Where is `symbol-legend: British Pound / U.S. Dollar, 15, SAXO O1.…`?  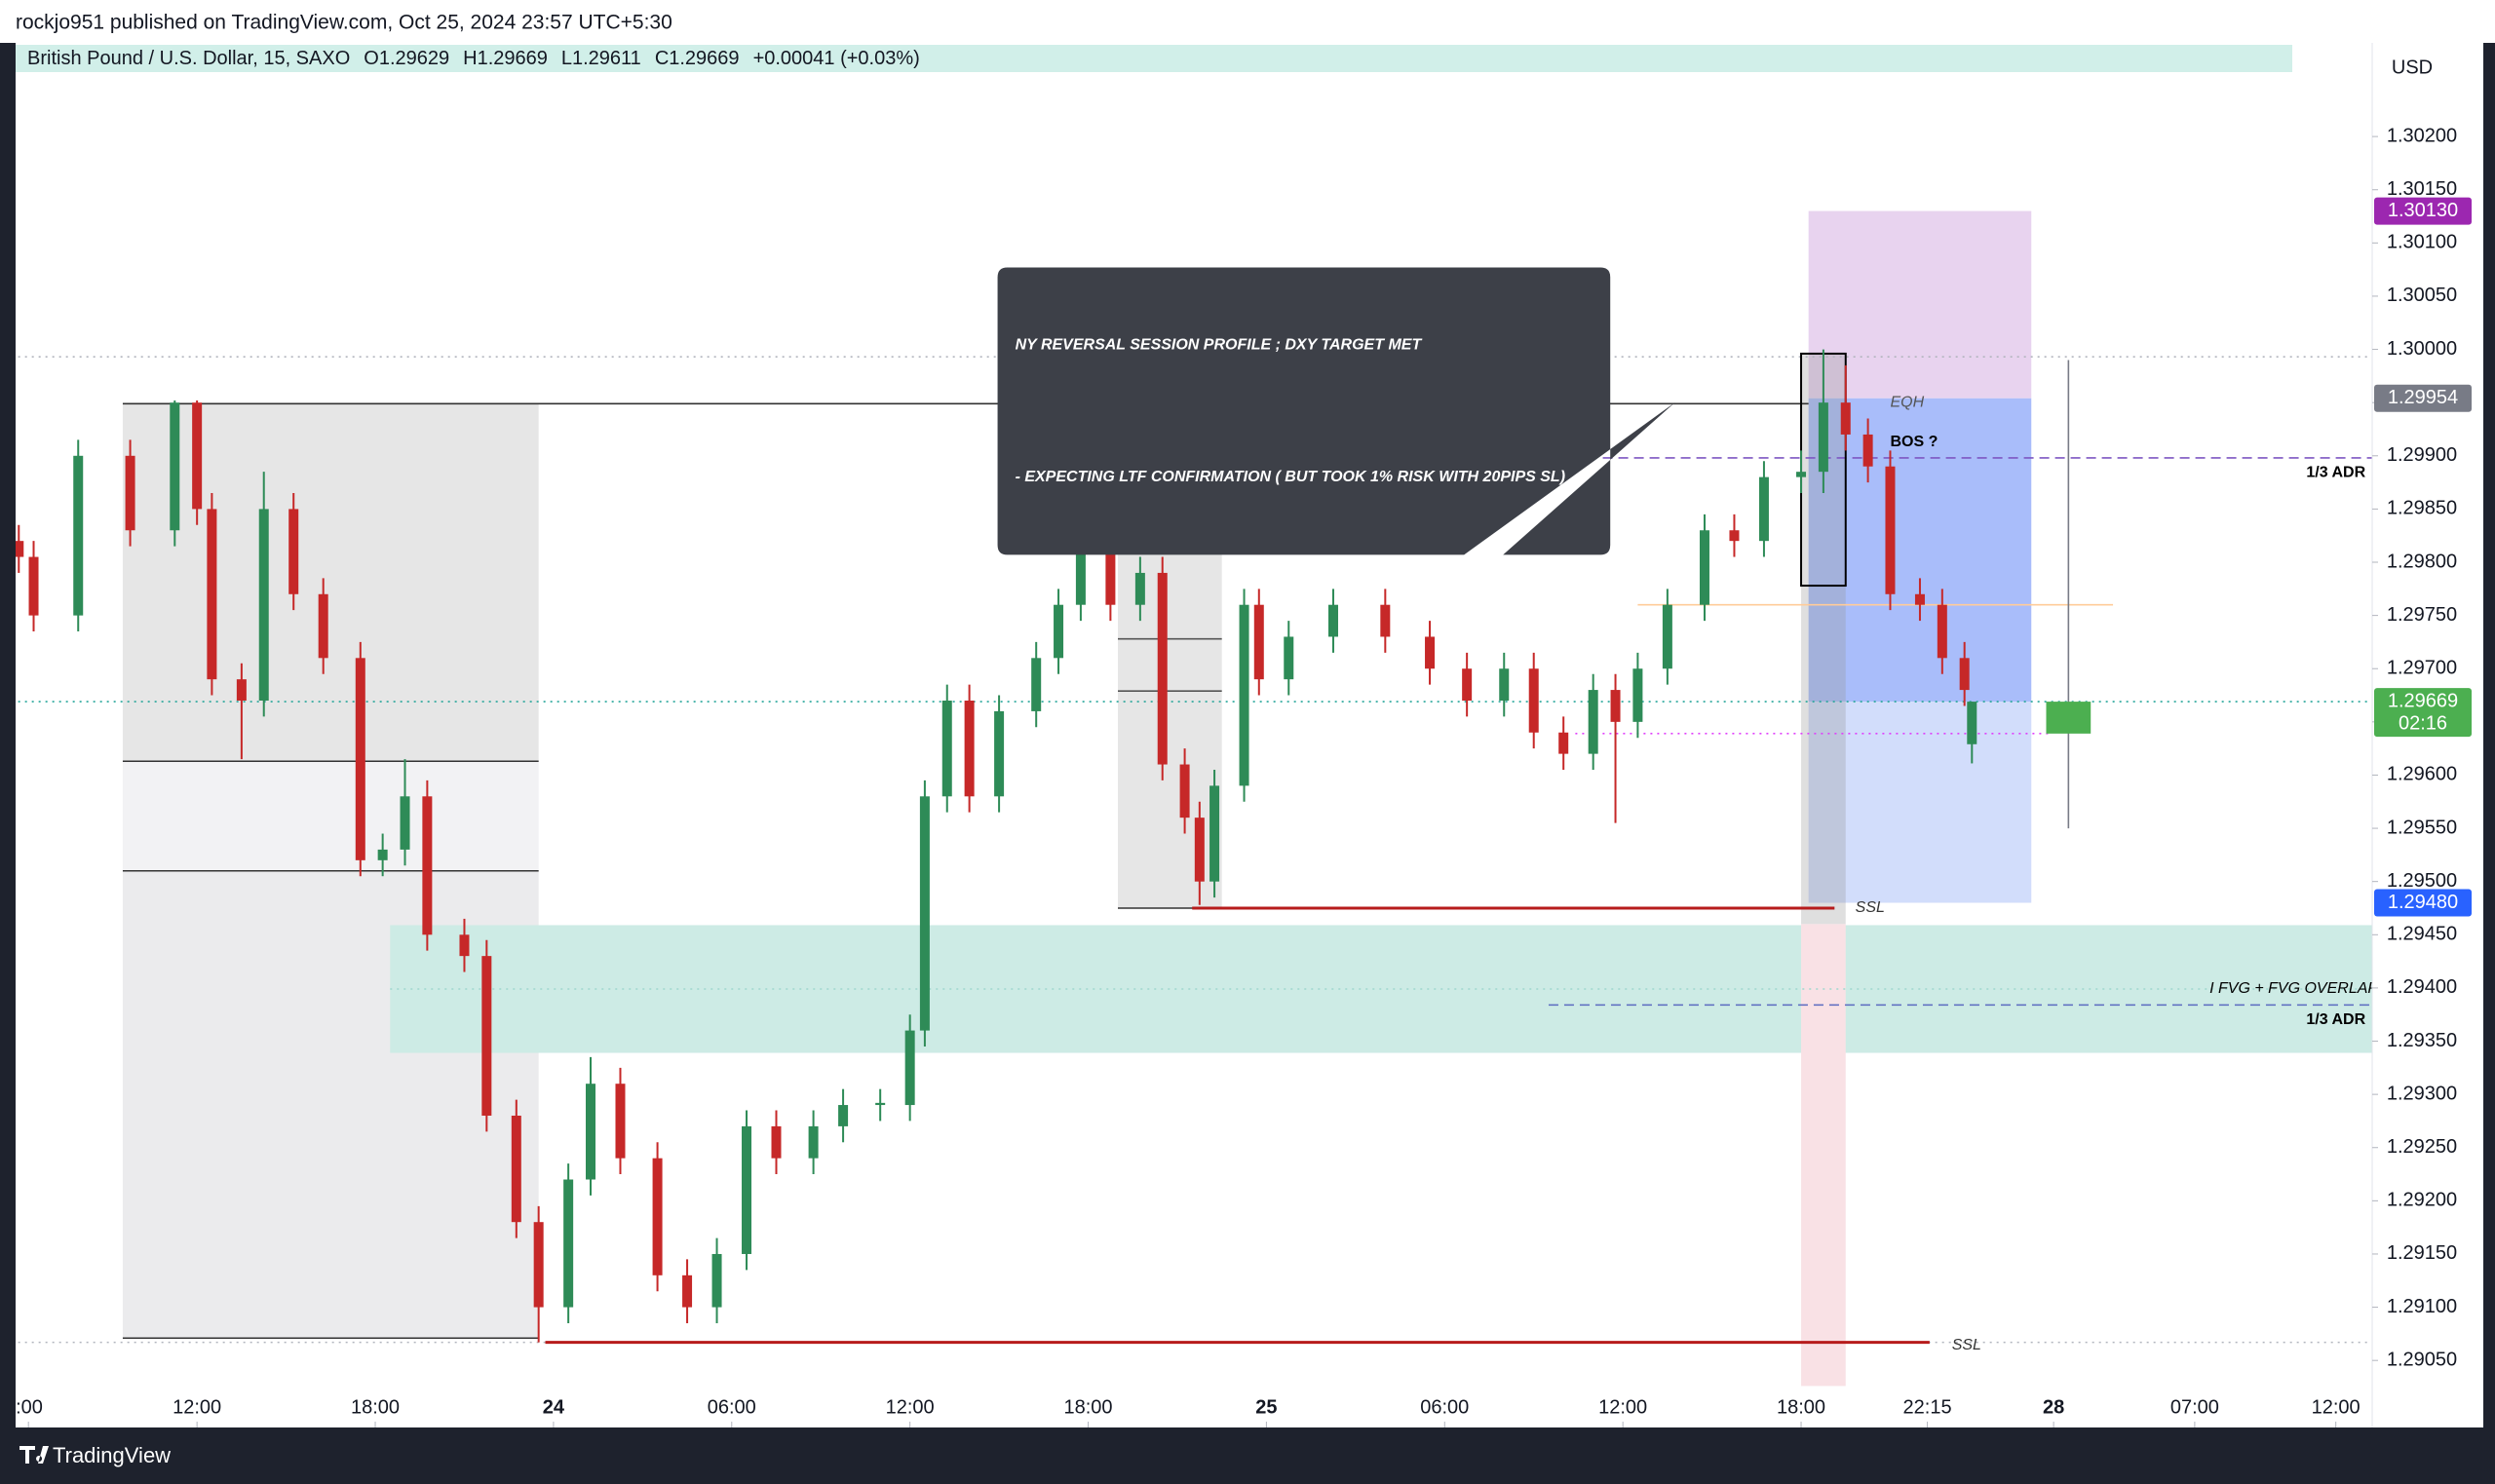 symbol-legend: British Pound / U.S. Dollar, 15, SAXO O1.… is located at coordinates (473, 58).